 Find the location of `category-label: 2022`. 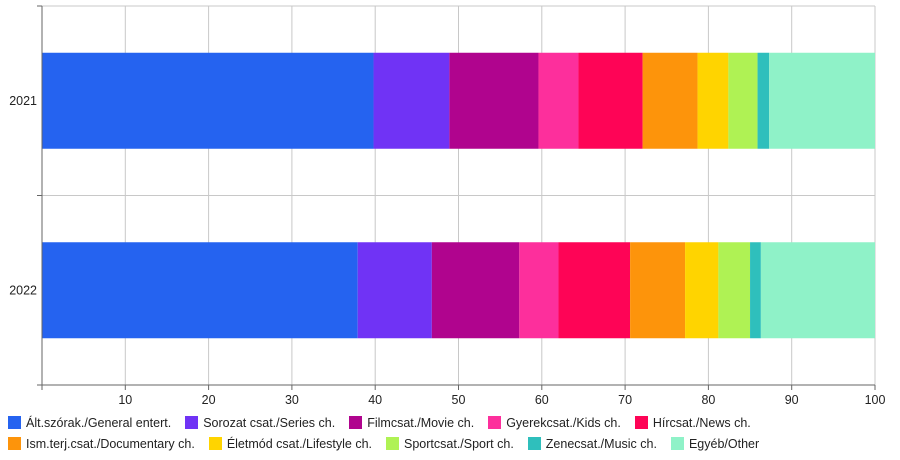

category-label: 2022 is located at coordinates (23, 290).